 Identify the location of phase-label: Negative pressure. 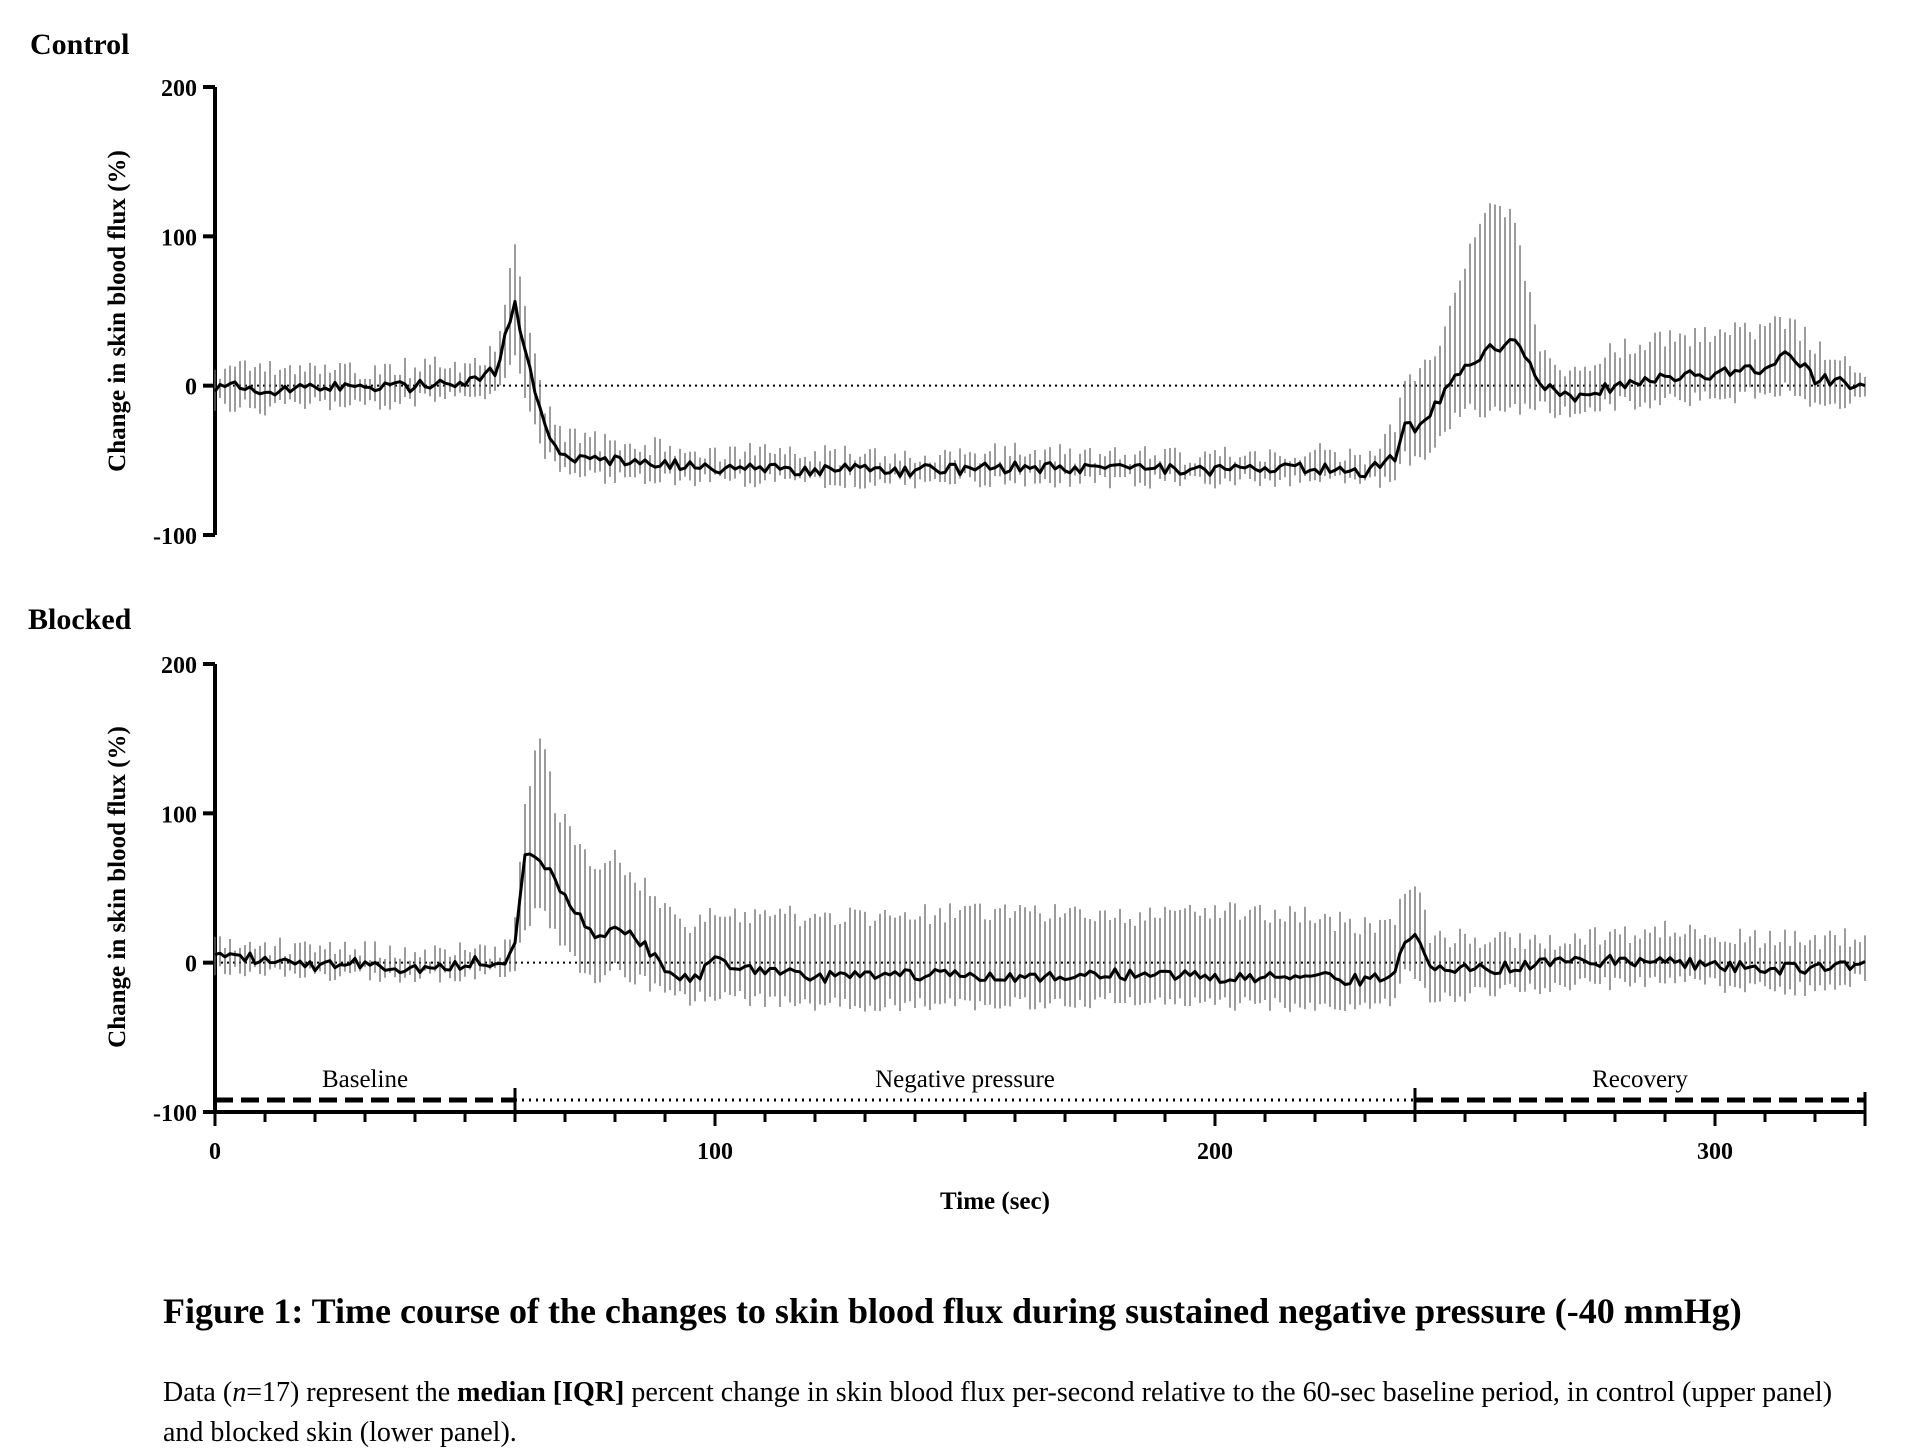
(965, 1079).